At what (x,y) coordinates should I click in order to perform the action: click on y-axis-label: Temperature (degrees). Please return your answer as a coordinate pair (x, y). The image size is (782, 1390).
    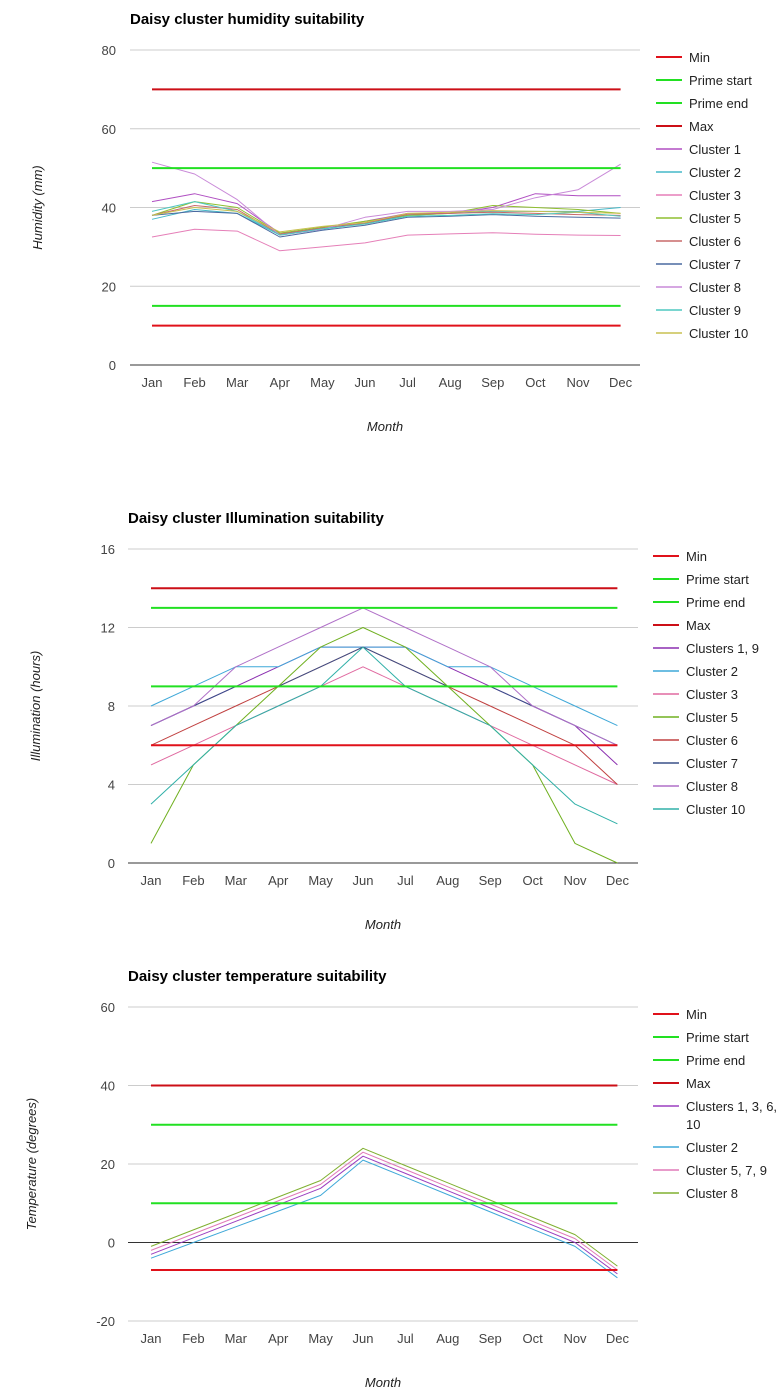
    Looking at the image, I should click on (31, 1164).